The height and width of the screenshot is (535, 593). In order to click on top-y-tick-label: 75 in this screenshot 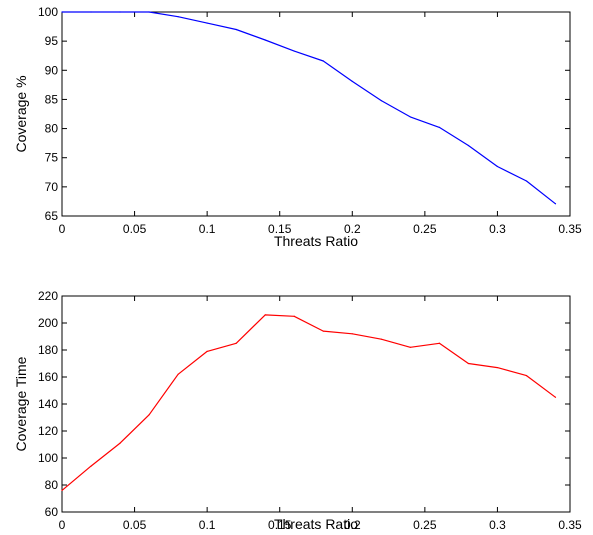, I will do `click(52, 158)`.